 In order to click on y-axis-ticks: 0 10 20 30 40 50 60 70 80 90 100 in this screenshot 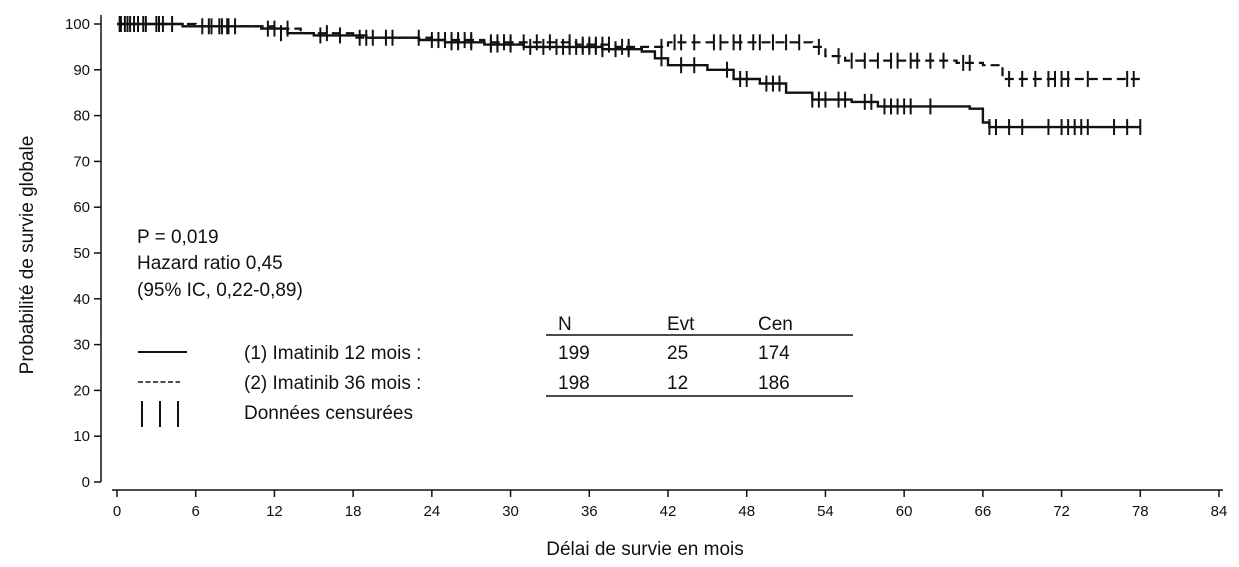, I will do `click(83, 253)`.